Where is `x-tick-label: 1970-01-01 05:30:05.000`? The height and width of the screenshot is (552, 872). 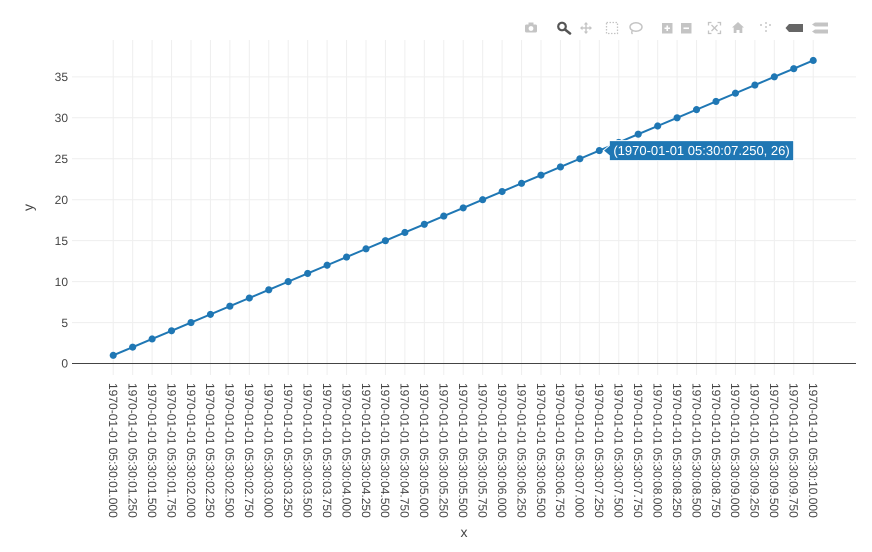 x-tick-label: 1970-01-01 05:30:05.000 is located at coordinates (424, 450).